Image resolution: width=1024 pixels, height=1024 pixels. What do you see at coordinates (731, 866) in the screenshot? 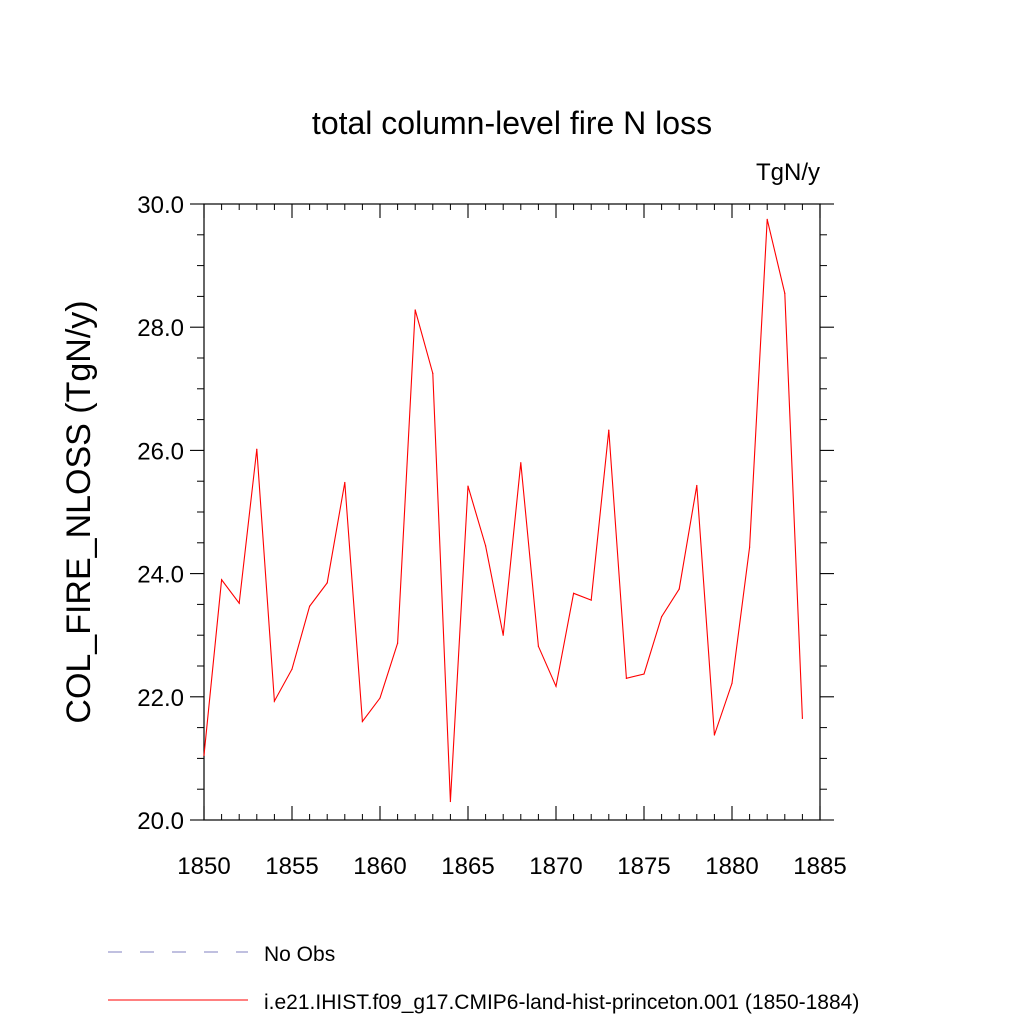
I see `x-tick-label: 1880` at bounding box center [731, 866].